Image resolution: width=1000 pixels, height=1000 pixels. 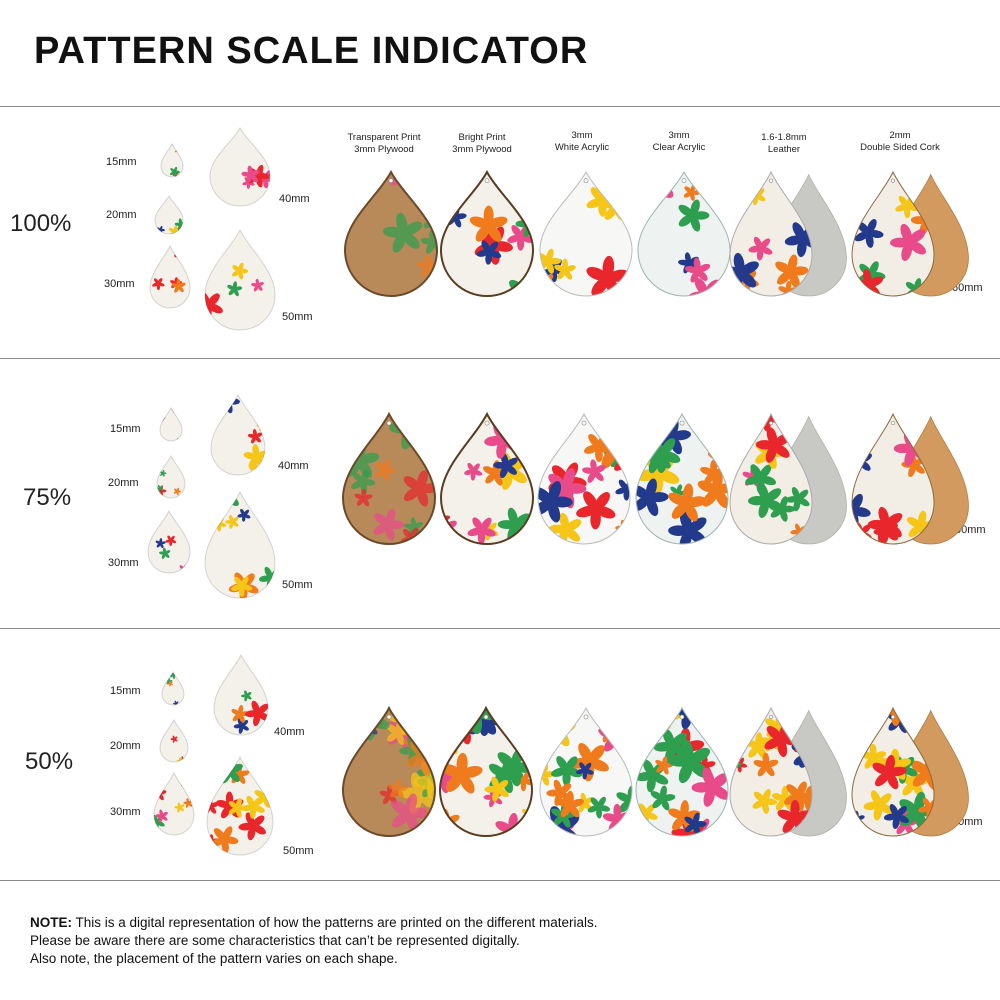 I want to click on material-label-white-acrylic: 3mm White Acrylic, so click(x=582, y=141).